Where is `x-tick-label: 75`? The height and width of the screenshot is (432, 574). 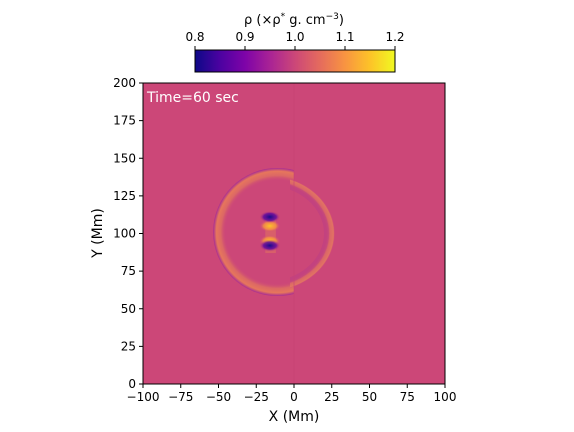 x-tick-label: 75 is located at coordinates (407, 397).